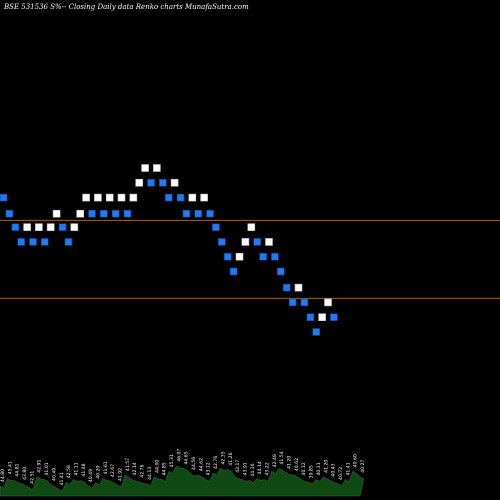 The width and height of the screenshot is (500, 500). What do you see at coordinates (135, 468) in the screenshot?
I see `volume-label: 42.14` at bounding box center [135, 468].